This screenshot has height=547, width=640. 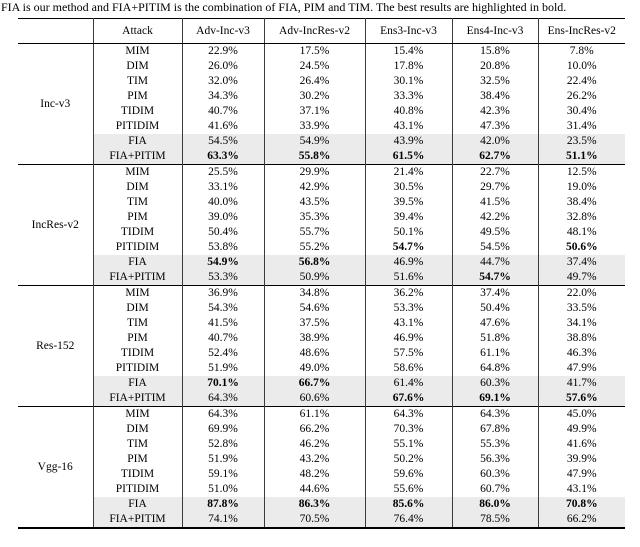 I want to click on value-cell: 39.0%, so click(x=222, y=217).